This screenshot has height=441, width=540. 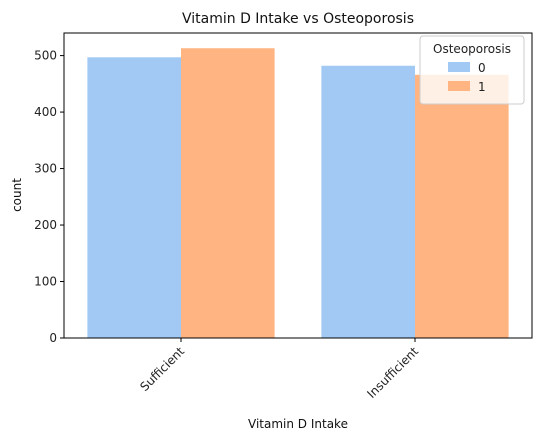 I want to click on y-tick-label: 100, so click(x=45, y=282).